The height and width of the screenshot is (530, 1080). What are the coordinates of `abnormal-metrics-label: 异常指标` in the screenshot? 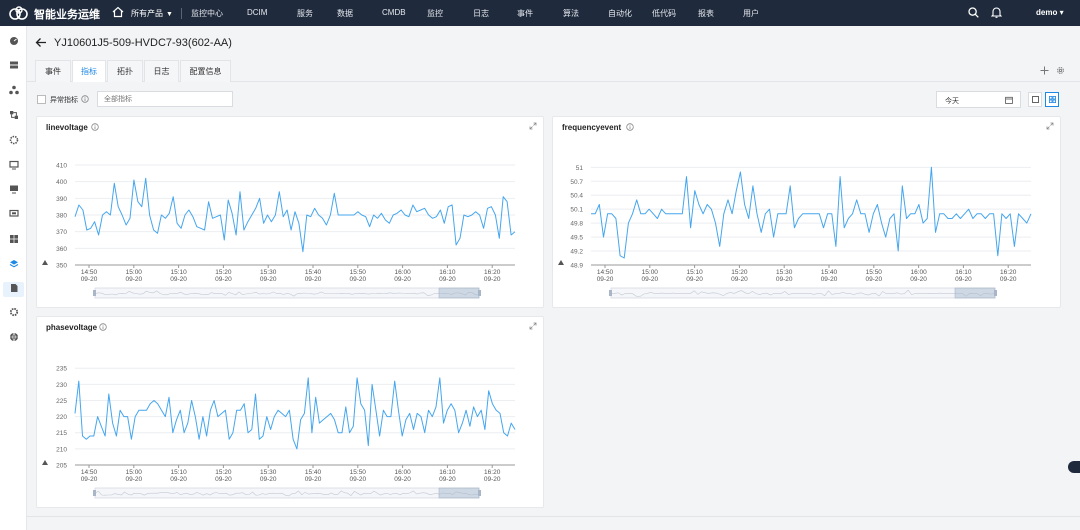 It's located at (64, 100).